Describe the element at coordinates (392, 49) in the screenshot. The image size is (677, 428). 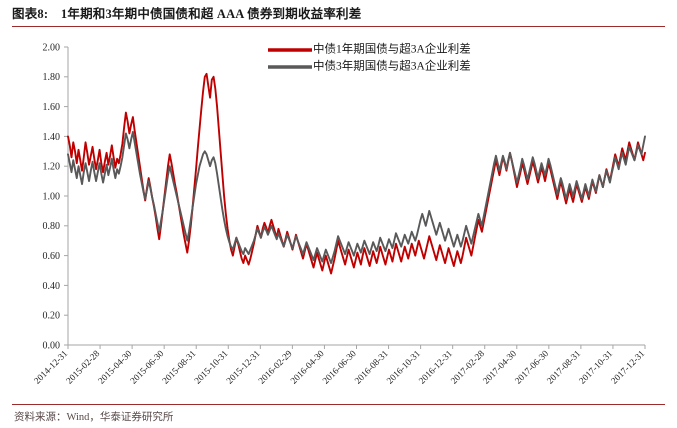
I see `legend-label-1: 中债1年期国债与超3A企业利差` at that location.